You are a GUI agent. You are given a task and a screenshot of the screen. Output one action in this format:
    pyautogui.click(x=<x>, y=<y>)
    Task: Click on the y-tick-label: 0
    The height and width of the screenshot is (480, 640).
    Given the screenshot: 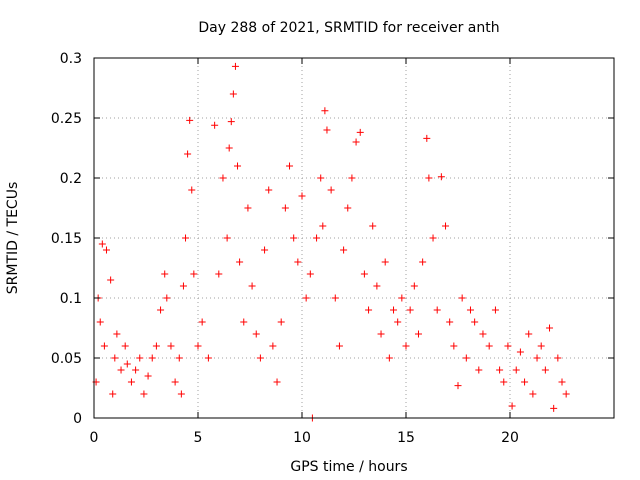 What is the action you would take?
    pyautogui.click(x=77, y=419)
    